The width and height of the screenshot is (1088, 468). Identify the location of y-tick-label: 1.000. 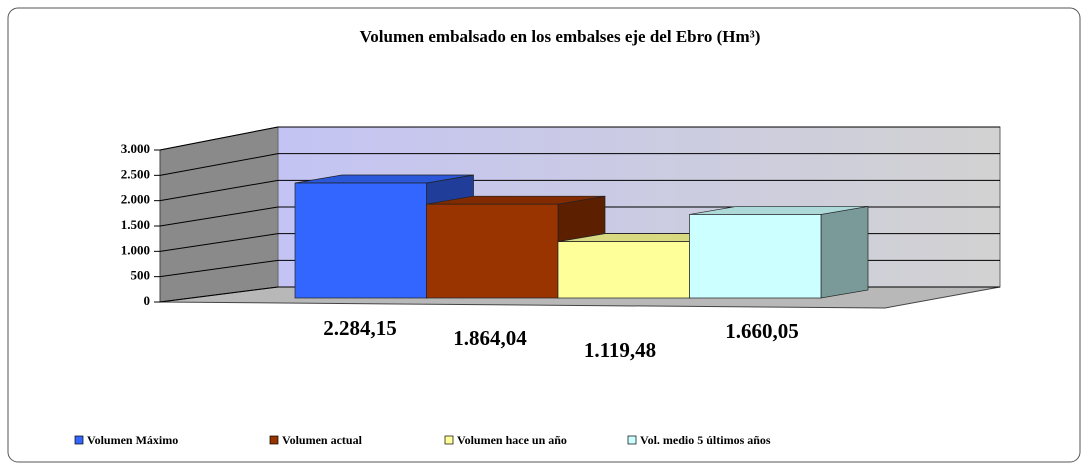
(135, 249).